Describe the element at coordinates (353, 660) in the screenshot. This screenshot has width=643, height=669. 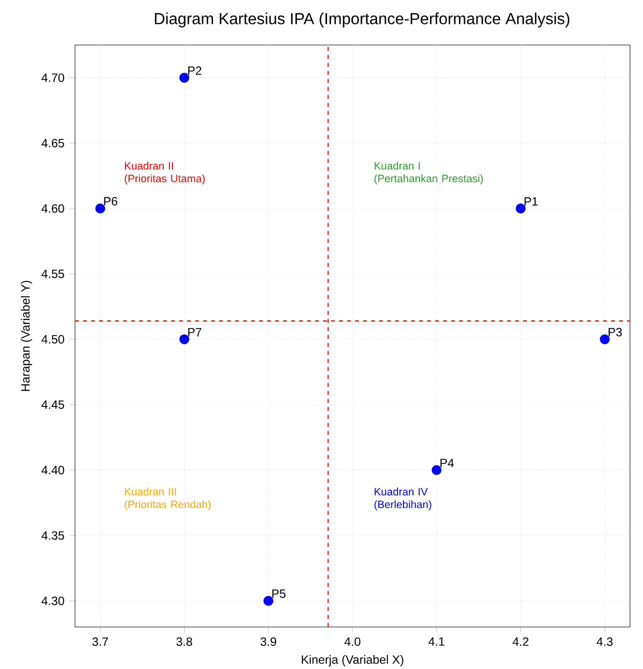
I see `x-axis-title: Kinerja (Variabel X)` at that location.